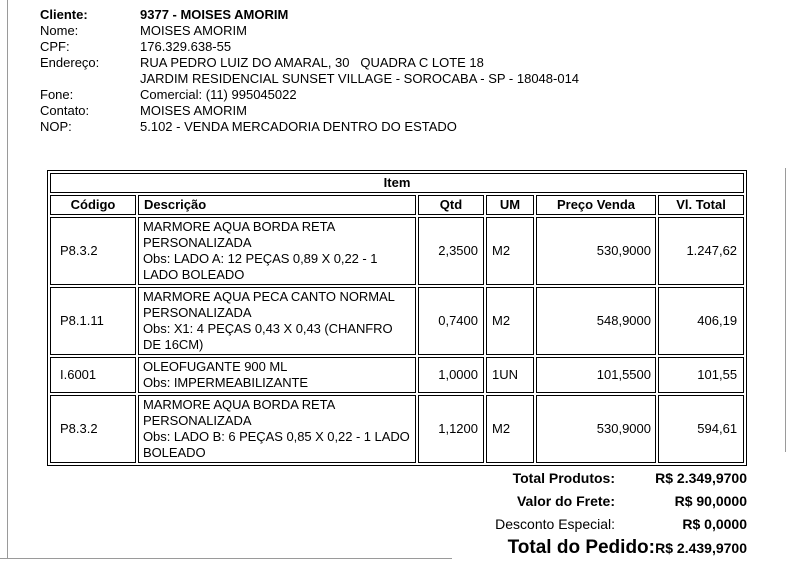 The image size is (788, 562). Describe the element at coordinates (226, 558) in the screenshot. I see `page-border-bottom` at that location.